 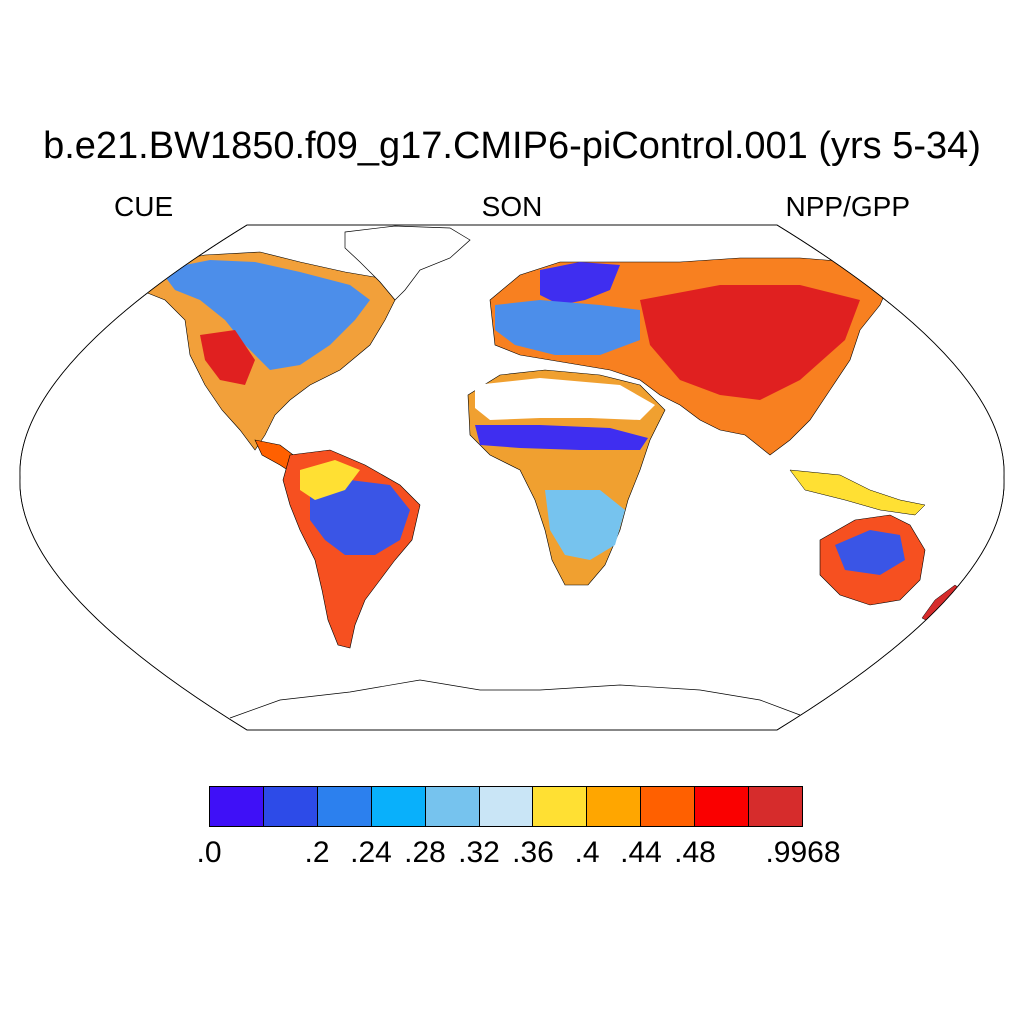 I want to click on north-america-red, so click(x=227, y=357).